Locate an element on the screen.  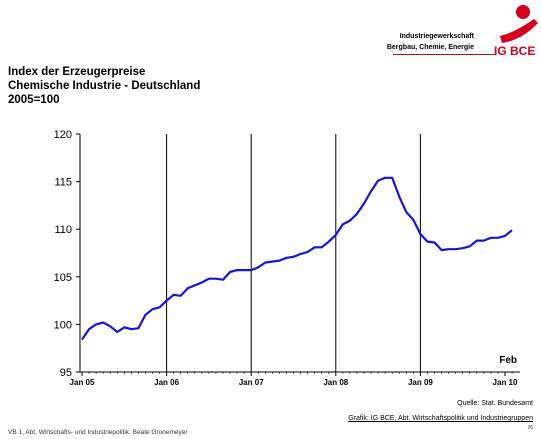
igbce-logo: IG BCE is located at coordinates (516, 31).